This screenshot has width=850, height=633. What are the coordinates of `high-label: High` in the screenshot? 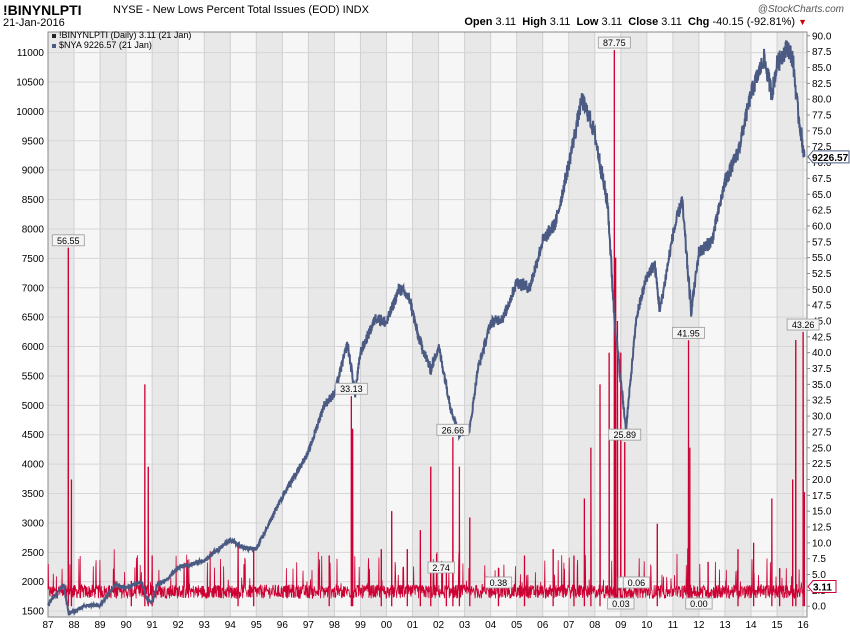 It's located at (534, 22).